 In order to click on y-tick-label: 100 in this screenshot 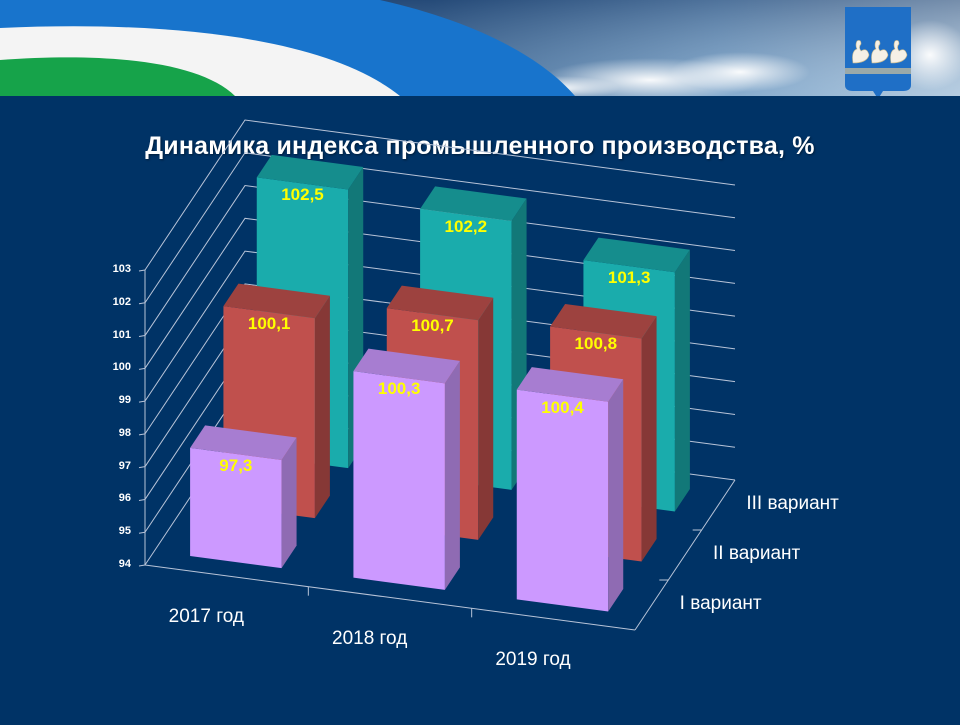, I will do `click(121, 367)`.